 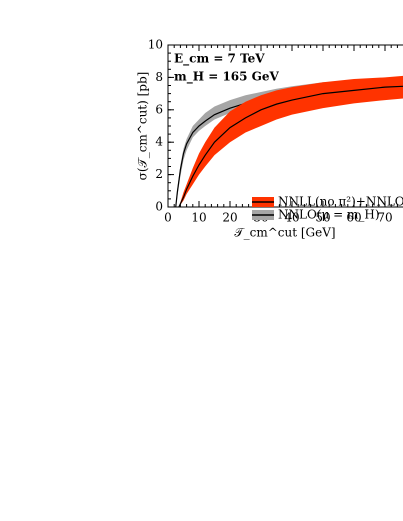 I want to click on y-tick-label: 6, so click(x=159, y=109).